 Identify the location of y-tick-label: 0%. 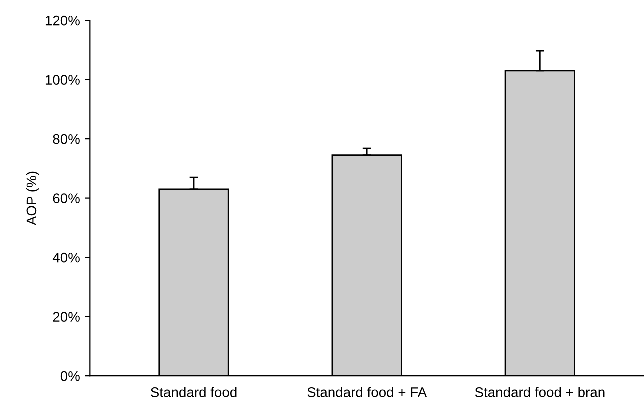
(70, 376).